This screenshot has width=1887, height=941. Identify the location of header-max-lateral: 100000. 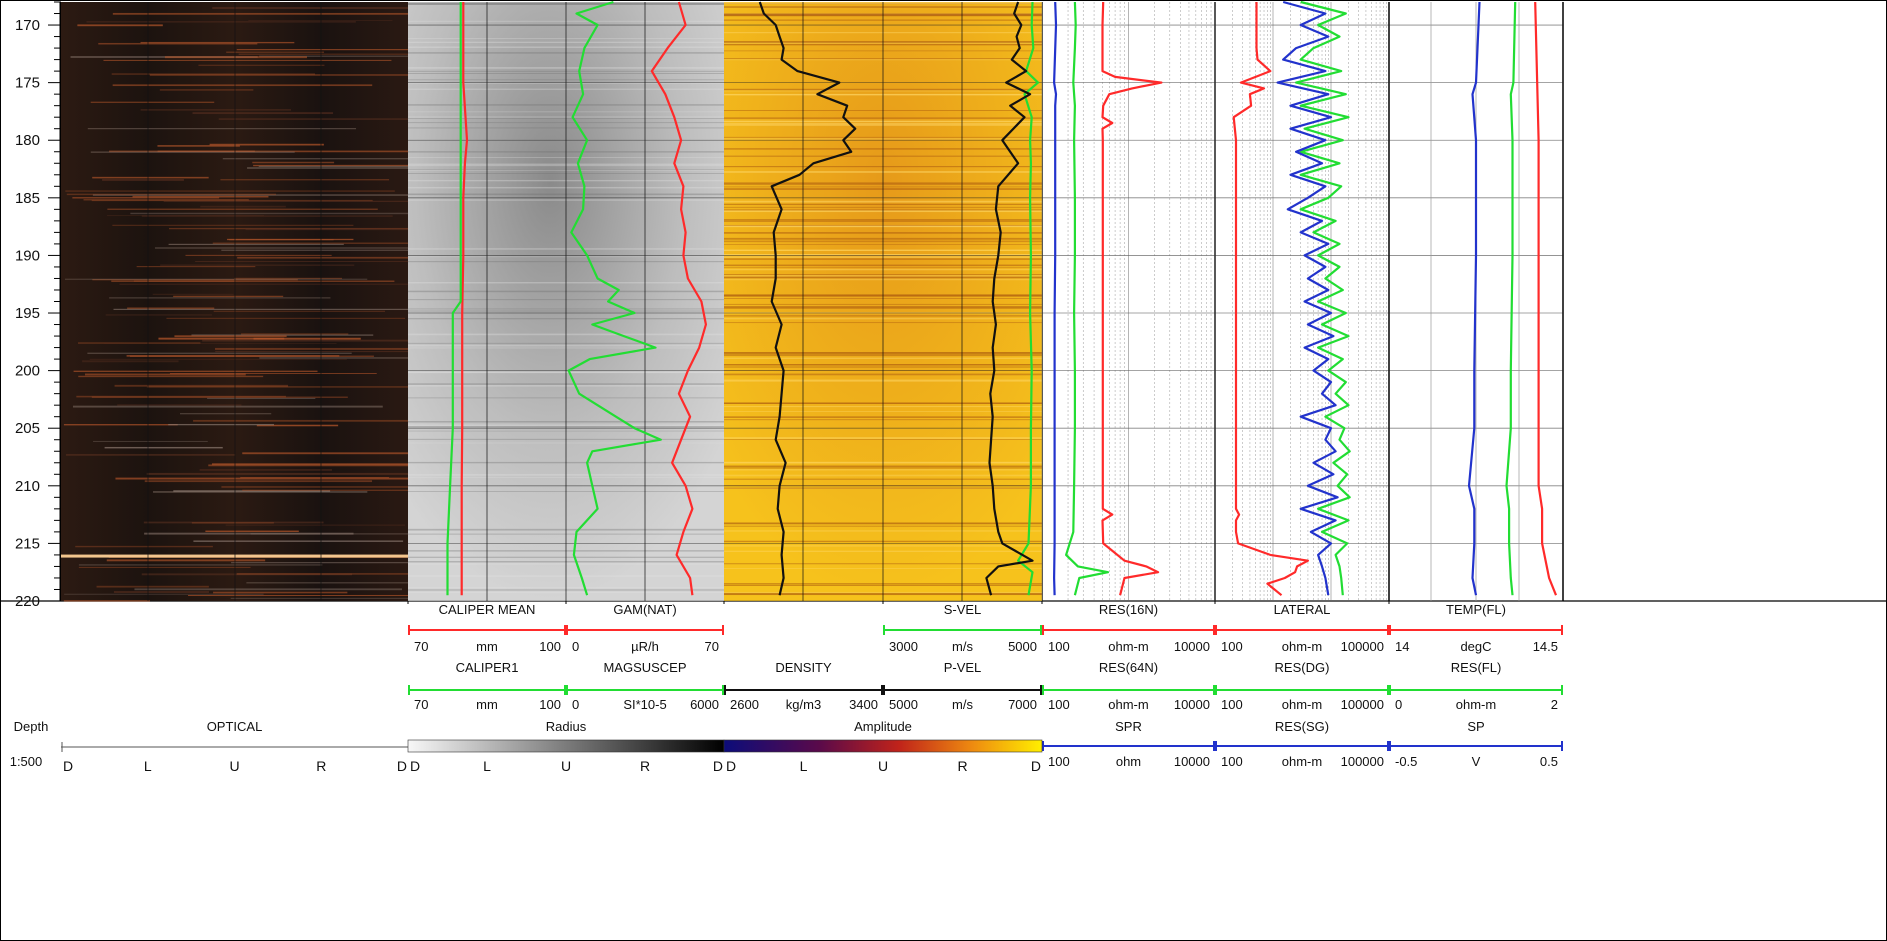
(1362, 646).